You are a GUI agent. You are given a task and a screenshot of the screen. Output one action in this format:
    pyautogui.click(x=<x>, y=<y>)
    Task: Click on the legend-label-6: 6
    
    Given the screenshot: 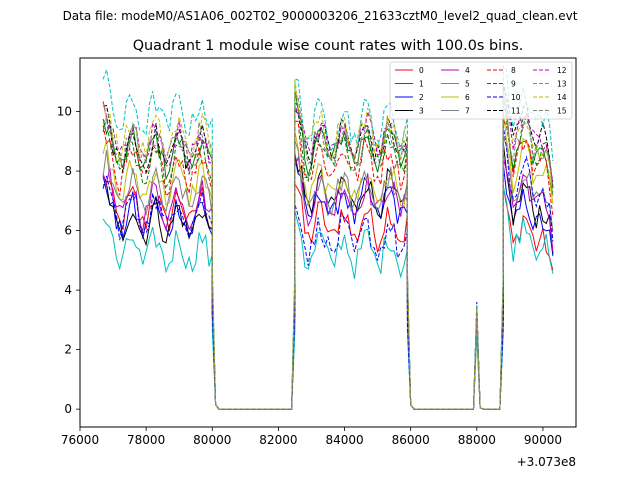 What is the action you would take?
    pyautogui.click(x=467, y=97)
    